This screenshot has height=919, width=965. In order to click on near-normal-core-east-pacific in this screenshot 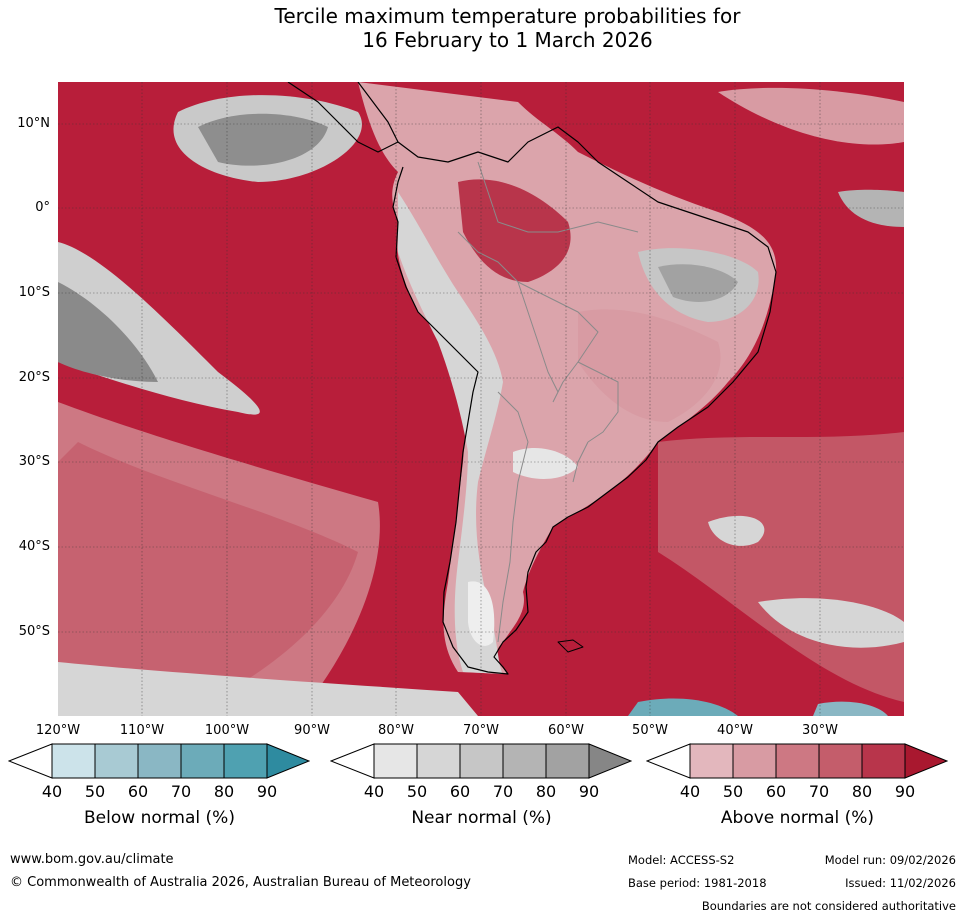, I will do `click(263, 139)`.